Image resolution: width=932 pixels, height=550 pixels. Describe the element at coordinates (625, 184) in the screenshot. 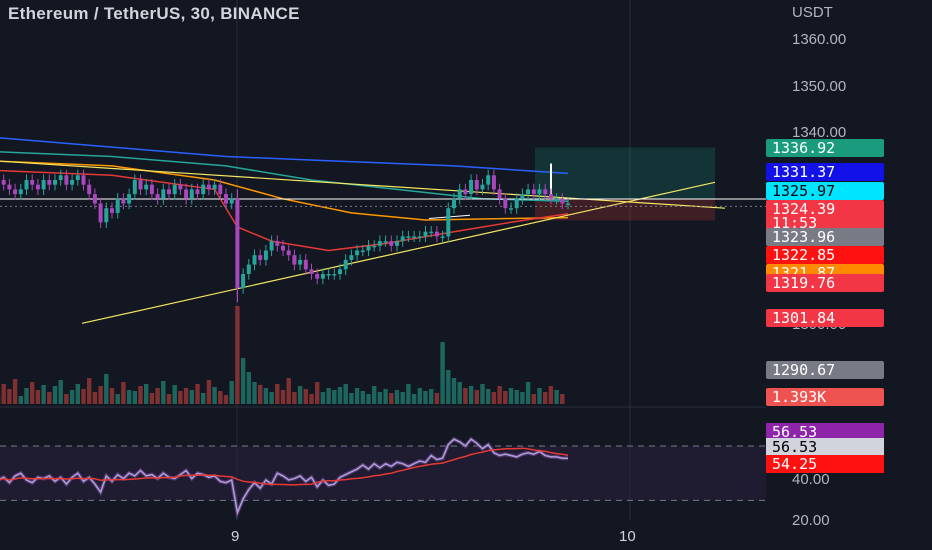

I see `background-layer` at that location.